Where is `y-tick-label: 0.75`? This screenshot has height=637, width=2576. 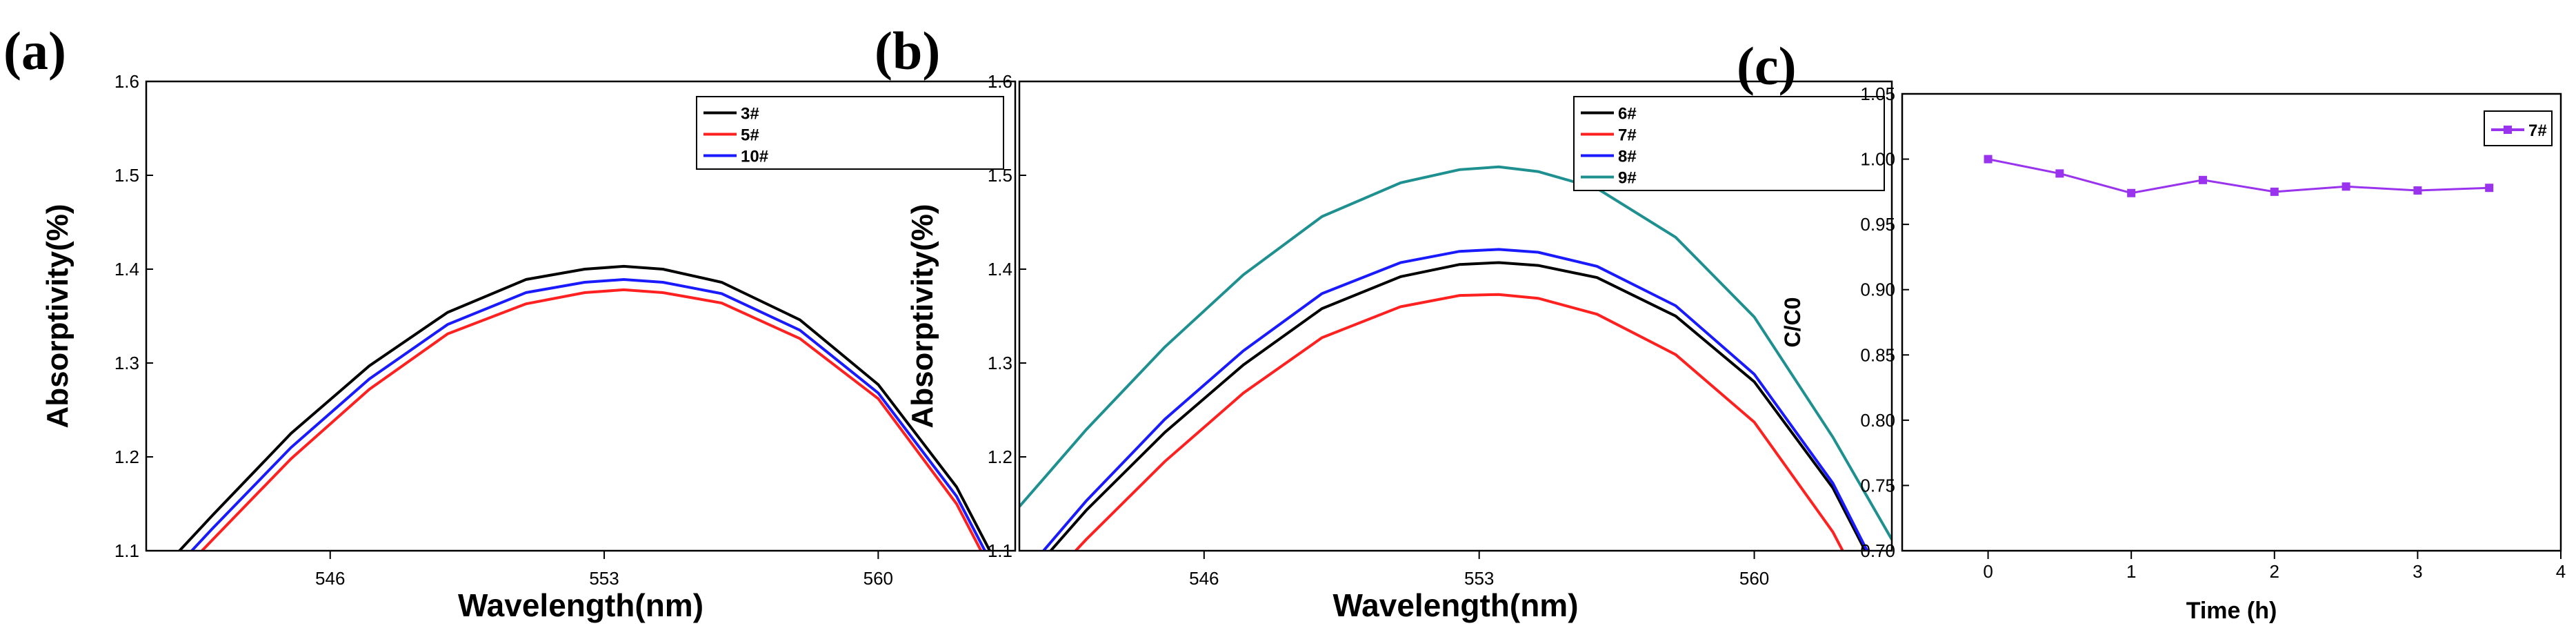 y-tick-label: 0.75 is located at coordinates (1877, 485).